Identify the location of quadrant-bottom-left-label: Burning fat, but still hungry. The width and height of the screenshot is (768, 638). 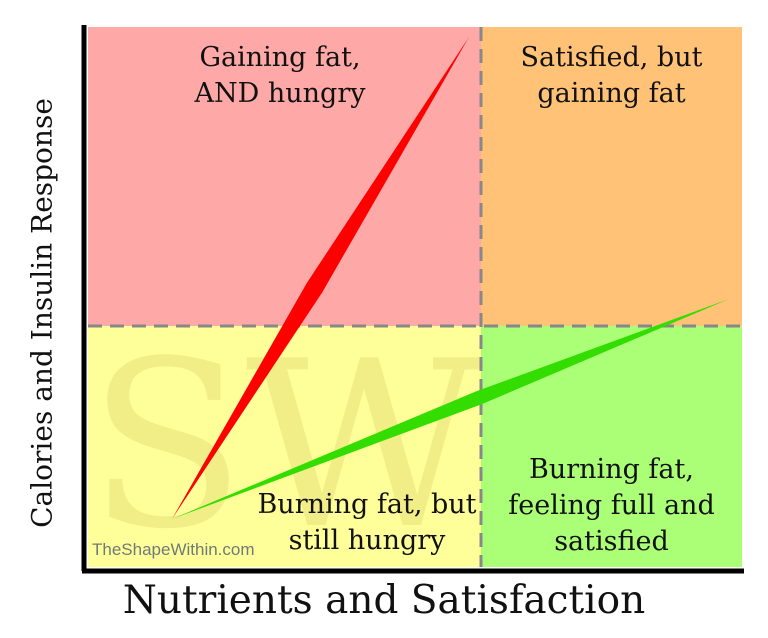
(367, 522).